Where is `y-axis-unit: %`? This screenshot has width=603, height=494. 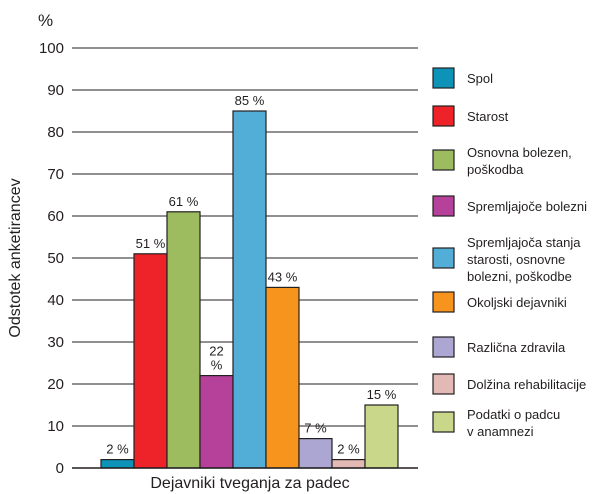 y-axis-unit: % is located at coordinates (45, 20).